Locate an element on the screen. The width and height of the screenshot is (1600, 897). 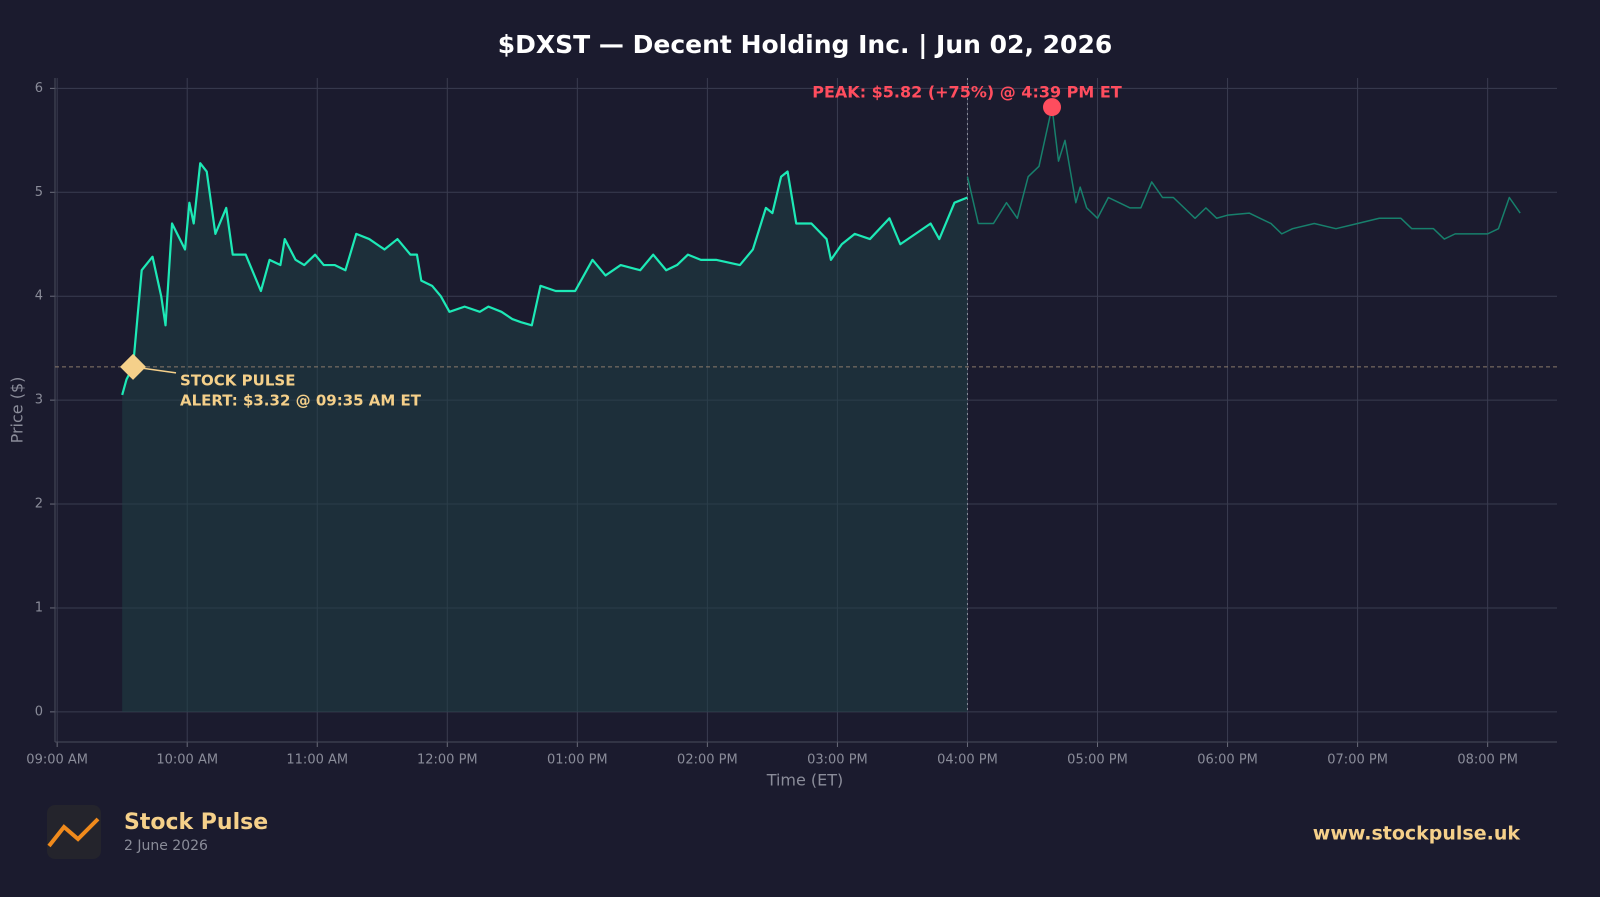
website: www.stockpulse.uk is located at coordinates (1417, 834).